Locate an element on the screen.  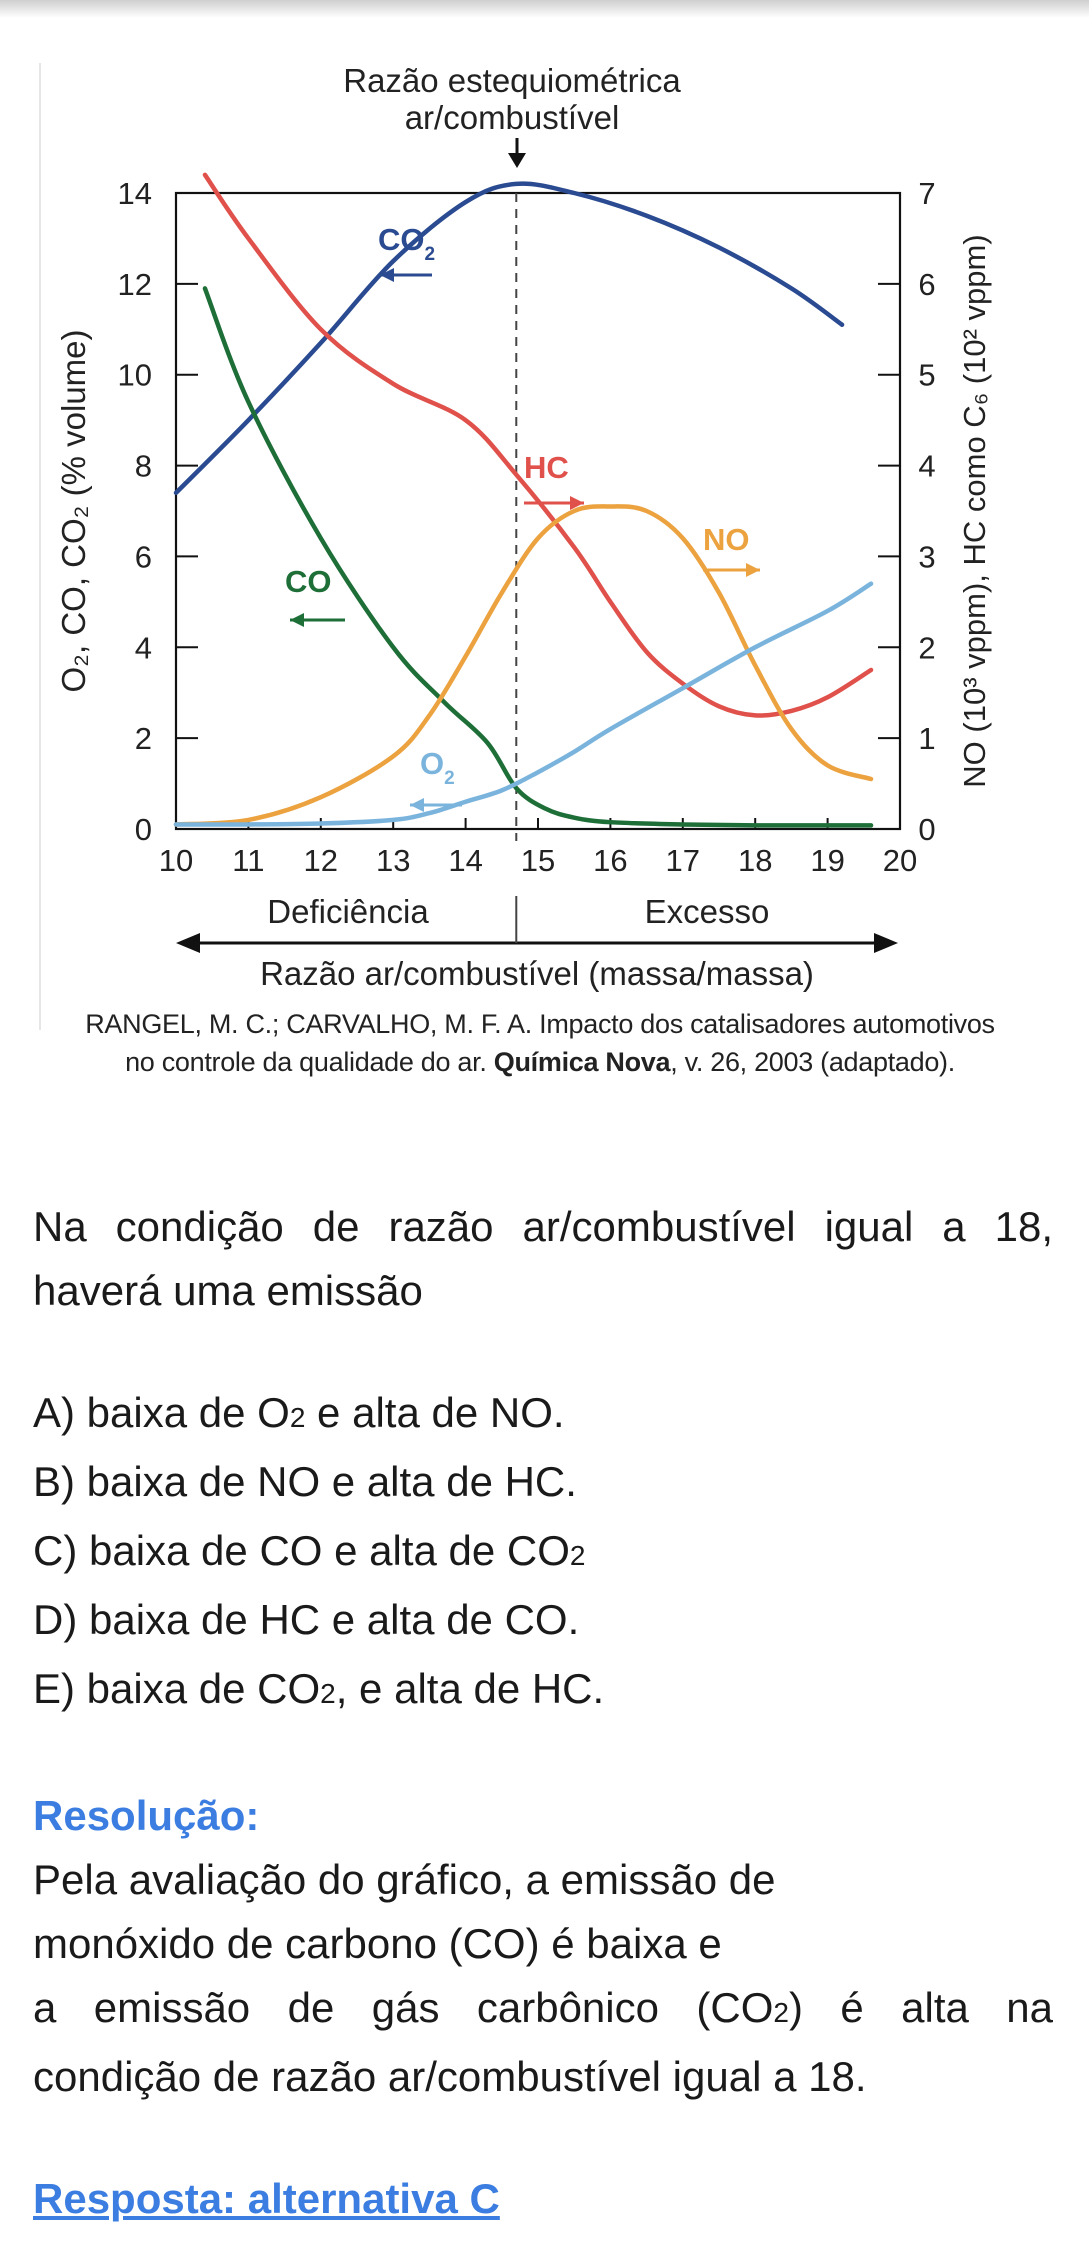
y-left-tick-label-12: 12 is located at coordinates (135, 284).